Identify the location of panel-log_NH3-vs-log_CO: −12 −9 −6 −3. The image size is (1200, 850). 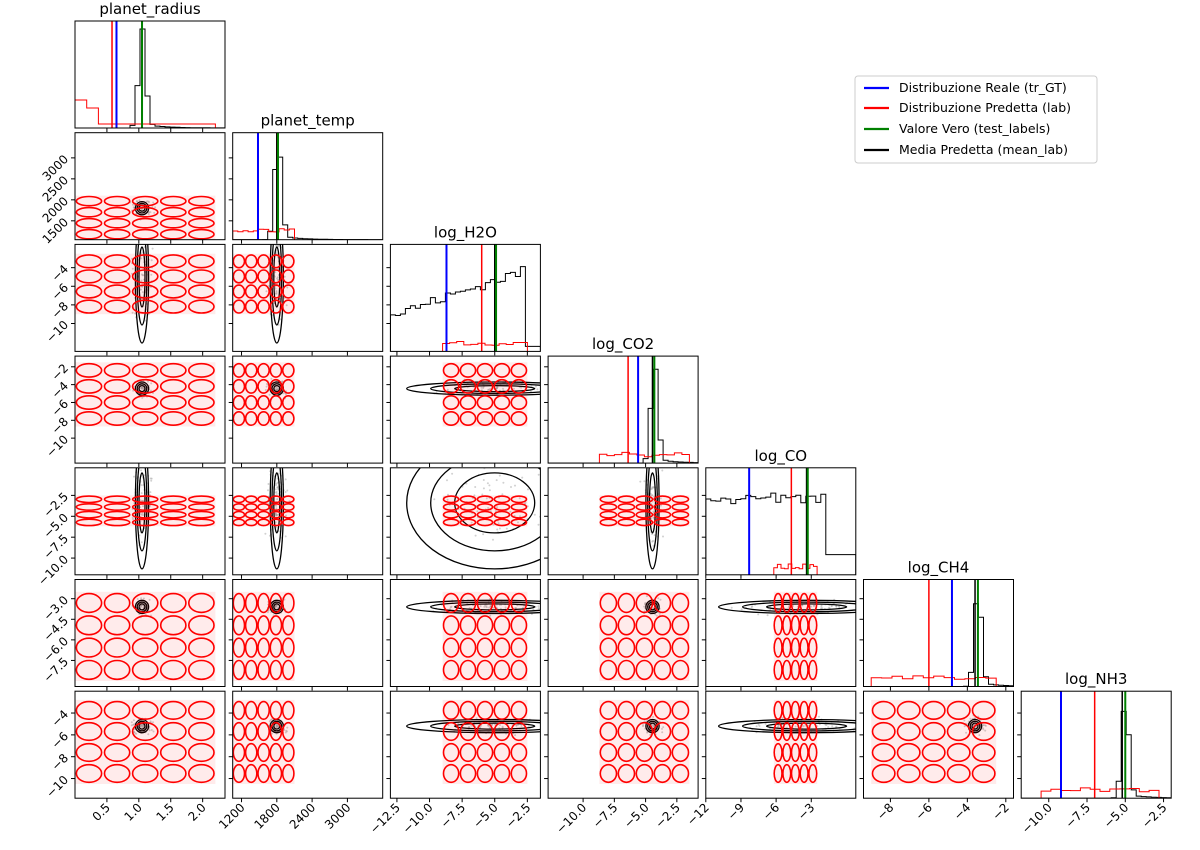
(770, 759).